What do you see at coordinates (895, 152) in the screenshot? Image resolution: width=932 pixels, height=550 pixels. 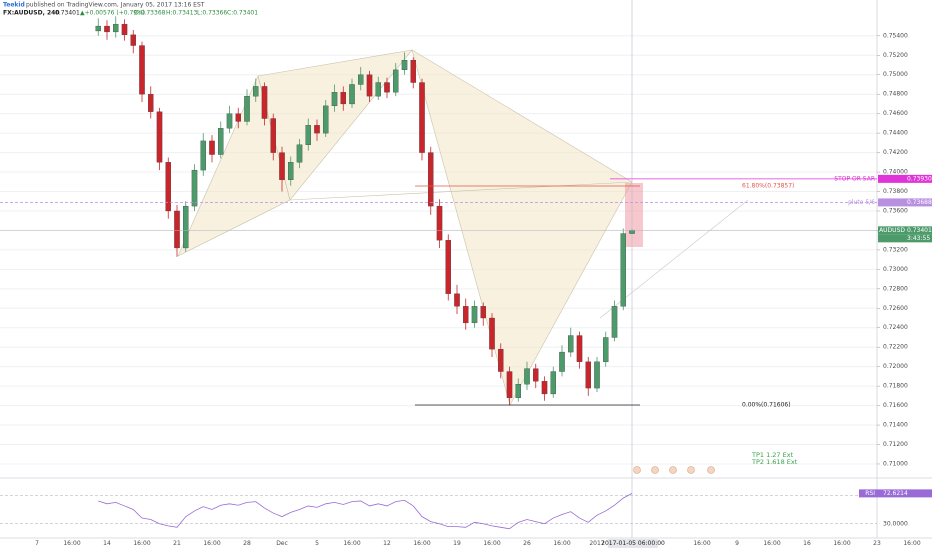 I see `y-tick-label: 0.74200` at bounding box center [895, 152].